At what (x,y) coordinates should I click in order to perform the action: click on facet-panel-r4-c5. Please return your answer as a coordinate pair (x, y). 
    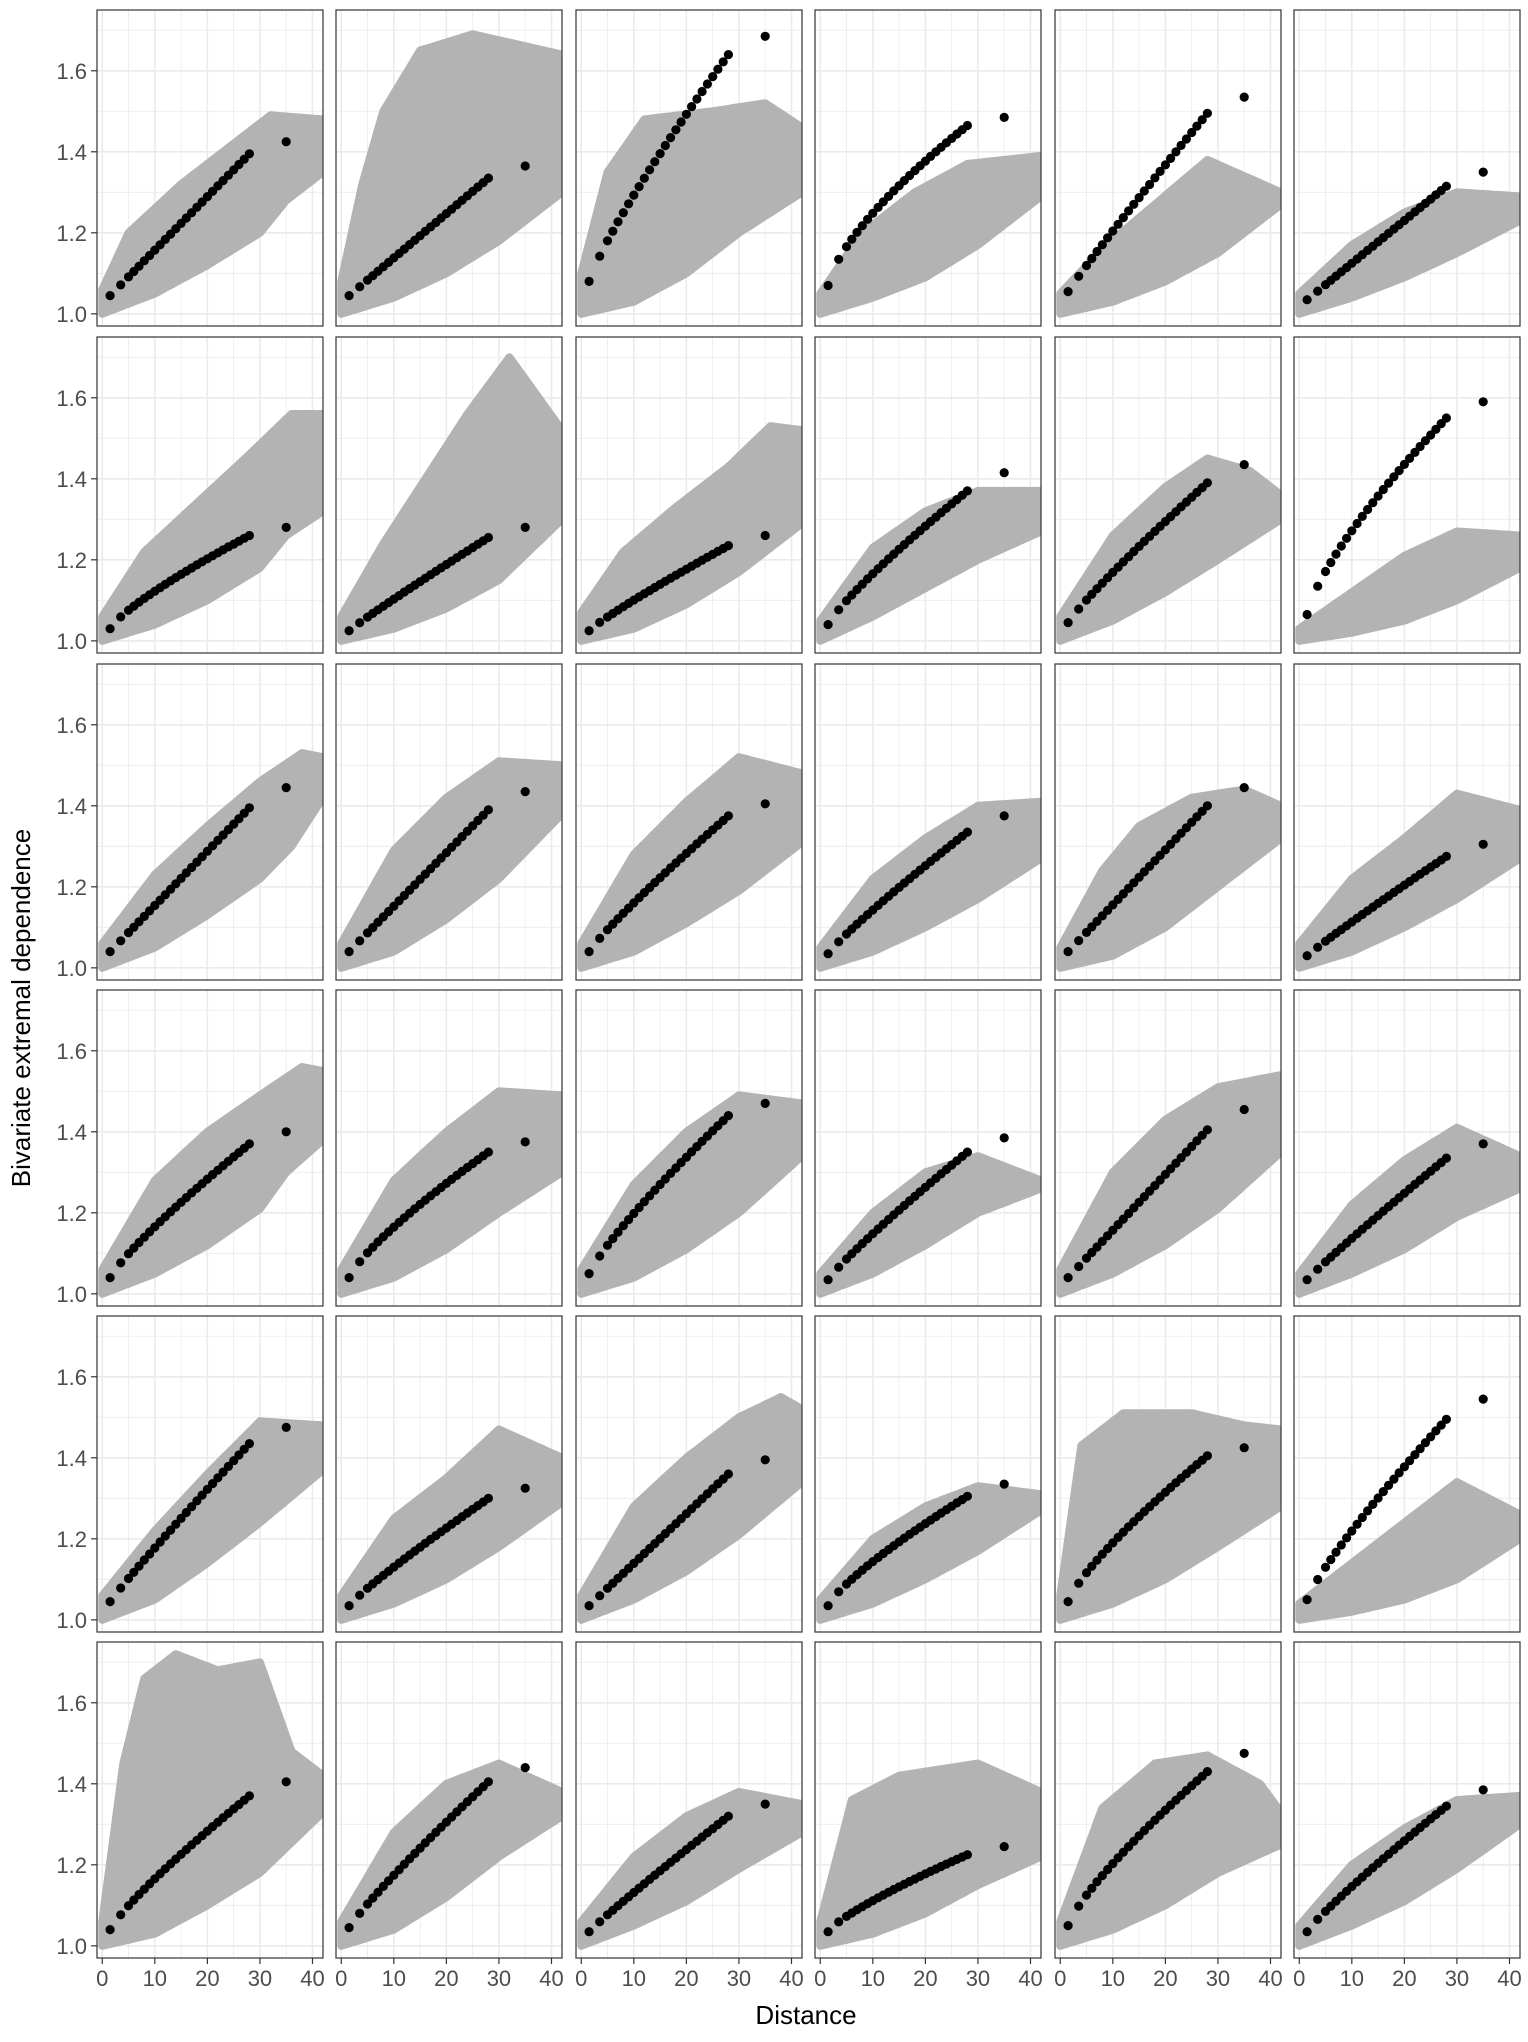
    Looking at the image, I should click on (1168, 1148).